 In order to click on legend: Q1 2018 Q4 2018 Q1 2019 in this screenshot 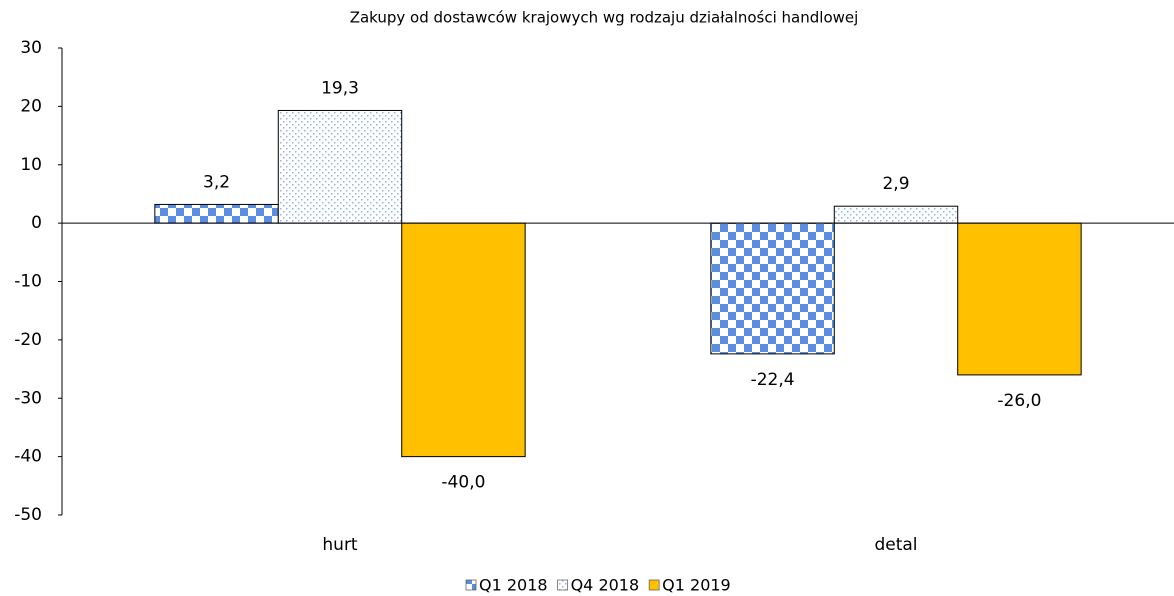, I will do `click(598, 585)`.